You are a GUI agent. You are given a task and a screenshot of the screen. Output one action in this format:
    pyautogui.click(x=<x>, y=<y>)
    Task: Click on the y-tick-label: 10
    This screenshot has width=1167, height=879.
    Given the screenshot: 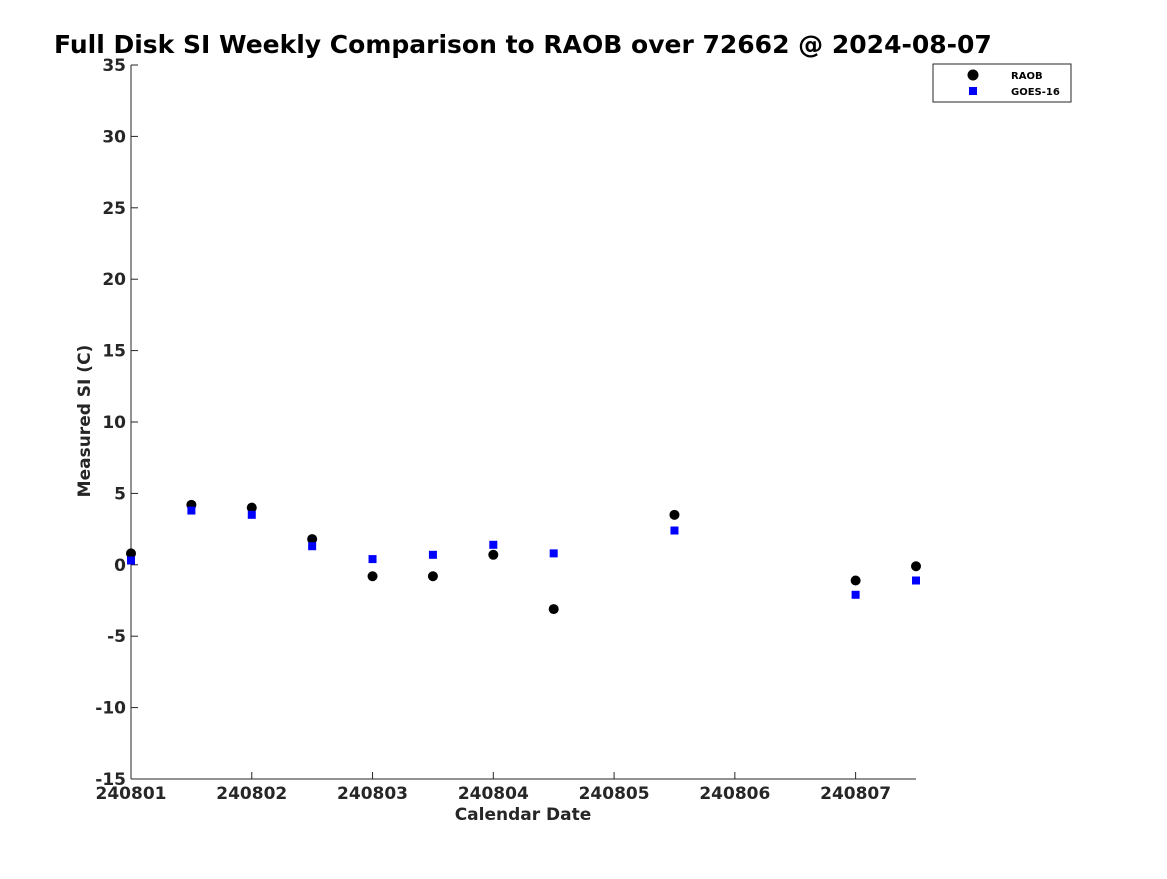 What is the action you would take?
    pyautogui.click(x=114, y=423)
    